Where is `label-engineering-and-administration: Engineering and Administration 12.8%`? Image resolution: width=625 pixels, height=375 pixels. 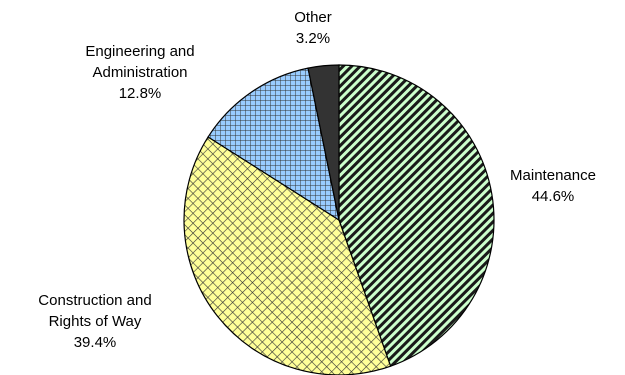 label-engineering-and-administration: Engineering and Administration 12.8% is located at coordinates (139, 72).